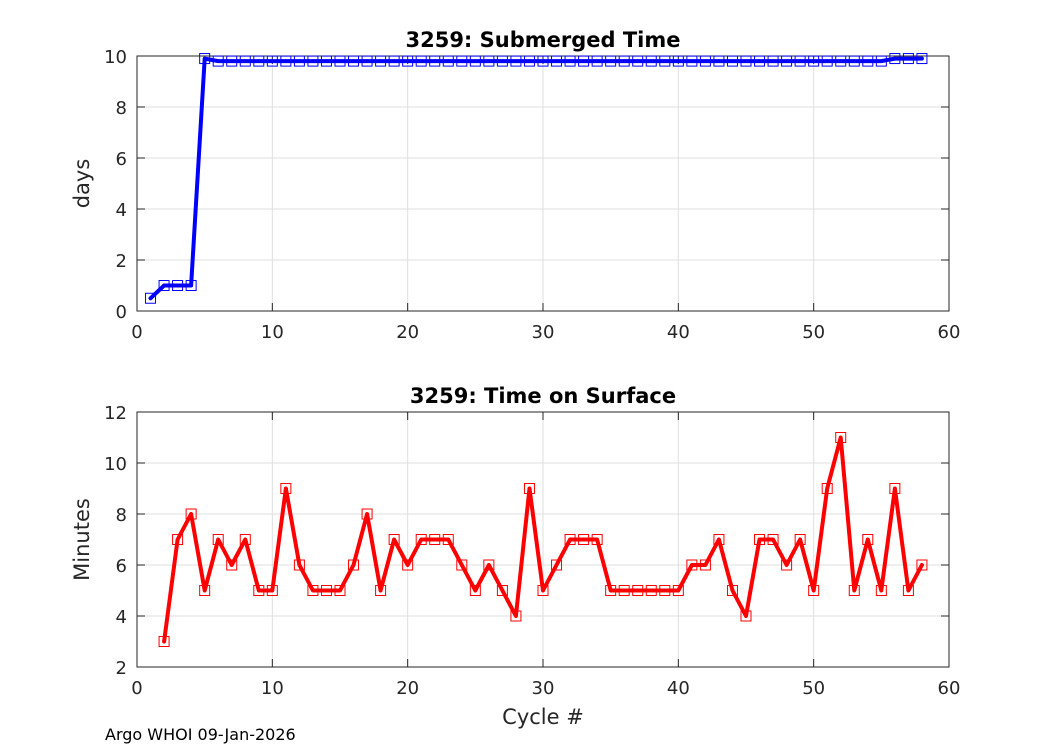 This screenshot has width=1050, height=750. I want to click on surface-y-tick-label: 2, so click(121, 668).